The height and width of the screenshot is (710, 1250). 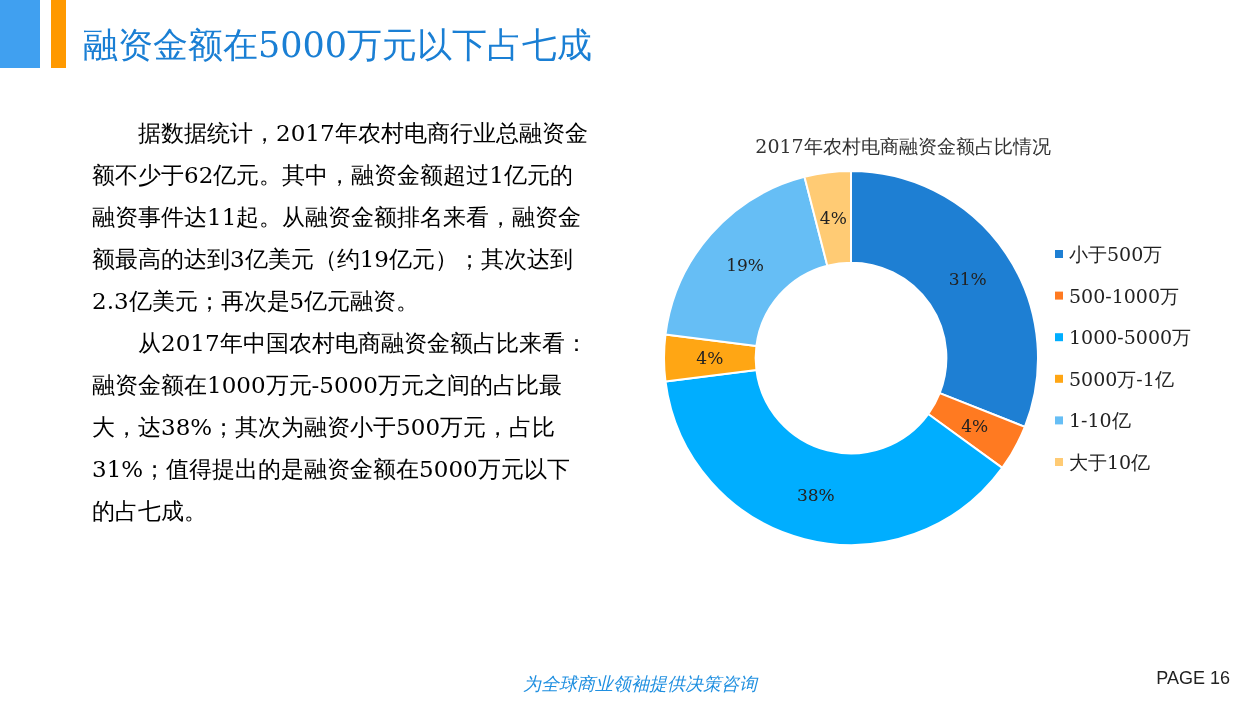 I want to click on text: 为全球商业领袖提供决策咨询, so click(x=641, y=684).